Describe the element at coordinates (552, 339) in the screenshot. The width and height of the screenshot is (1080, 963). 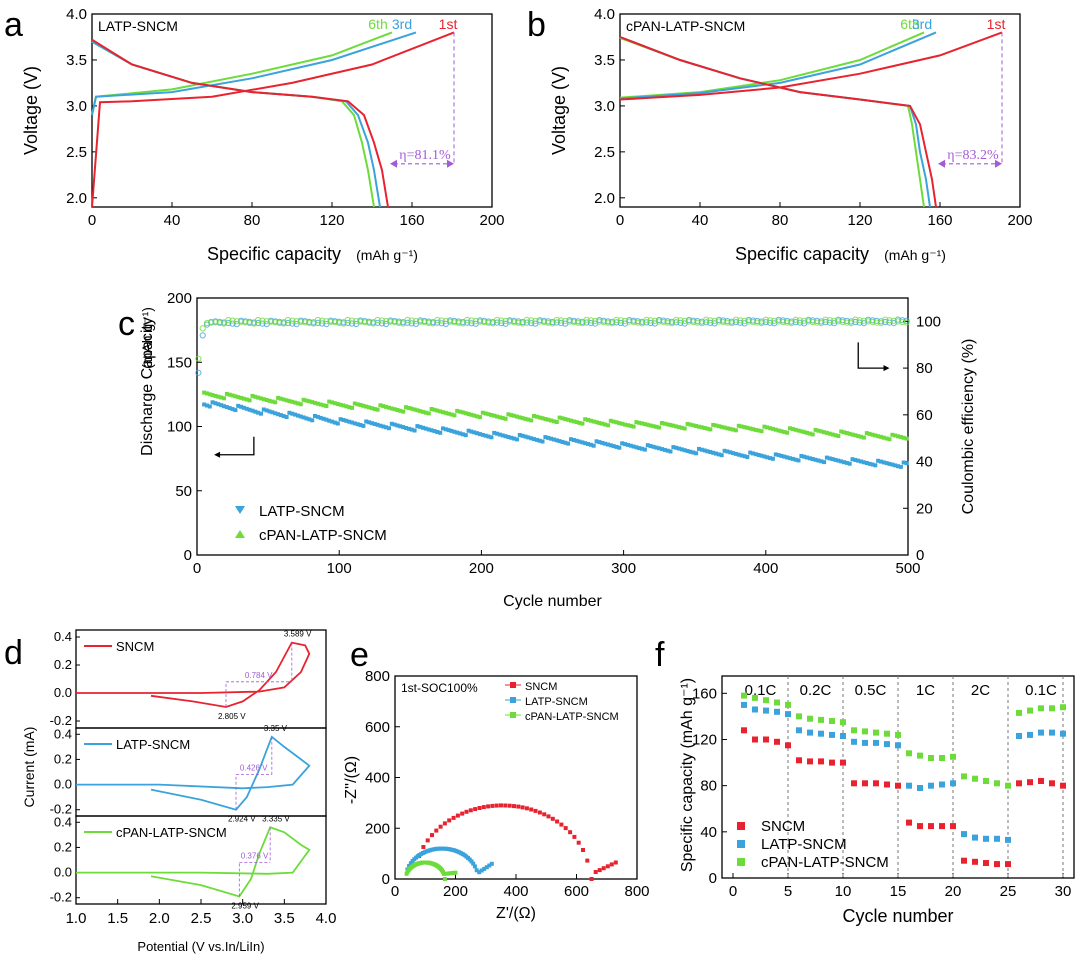
I see `ce-series-cPAN-LATP-SNCM` at that location.